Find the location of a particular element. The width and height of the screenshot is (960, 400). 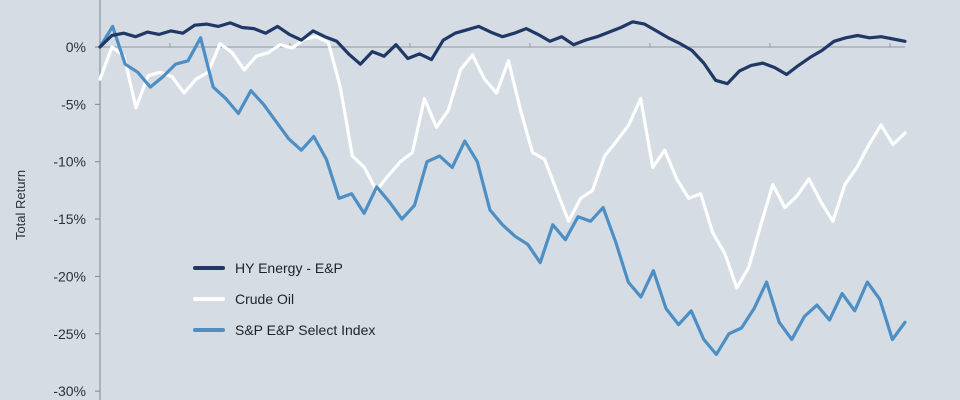

y-axis-label: Total Return is located at coordinates (20, 205).